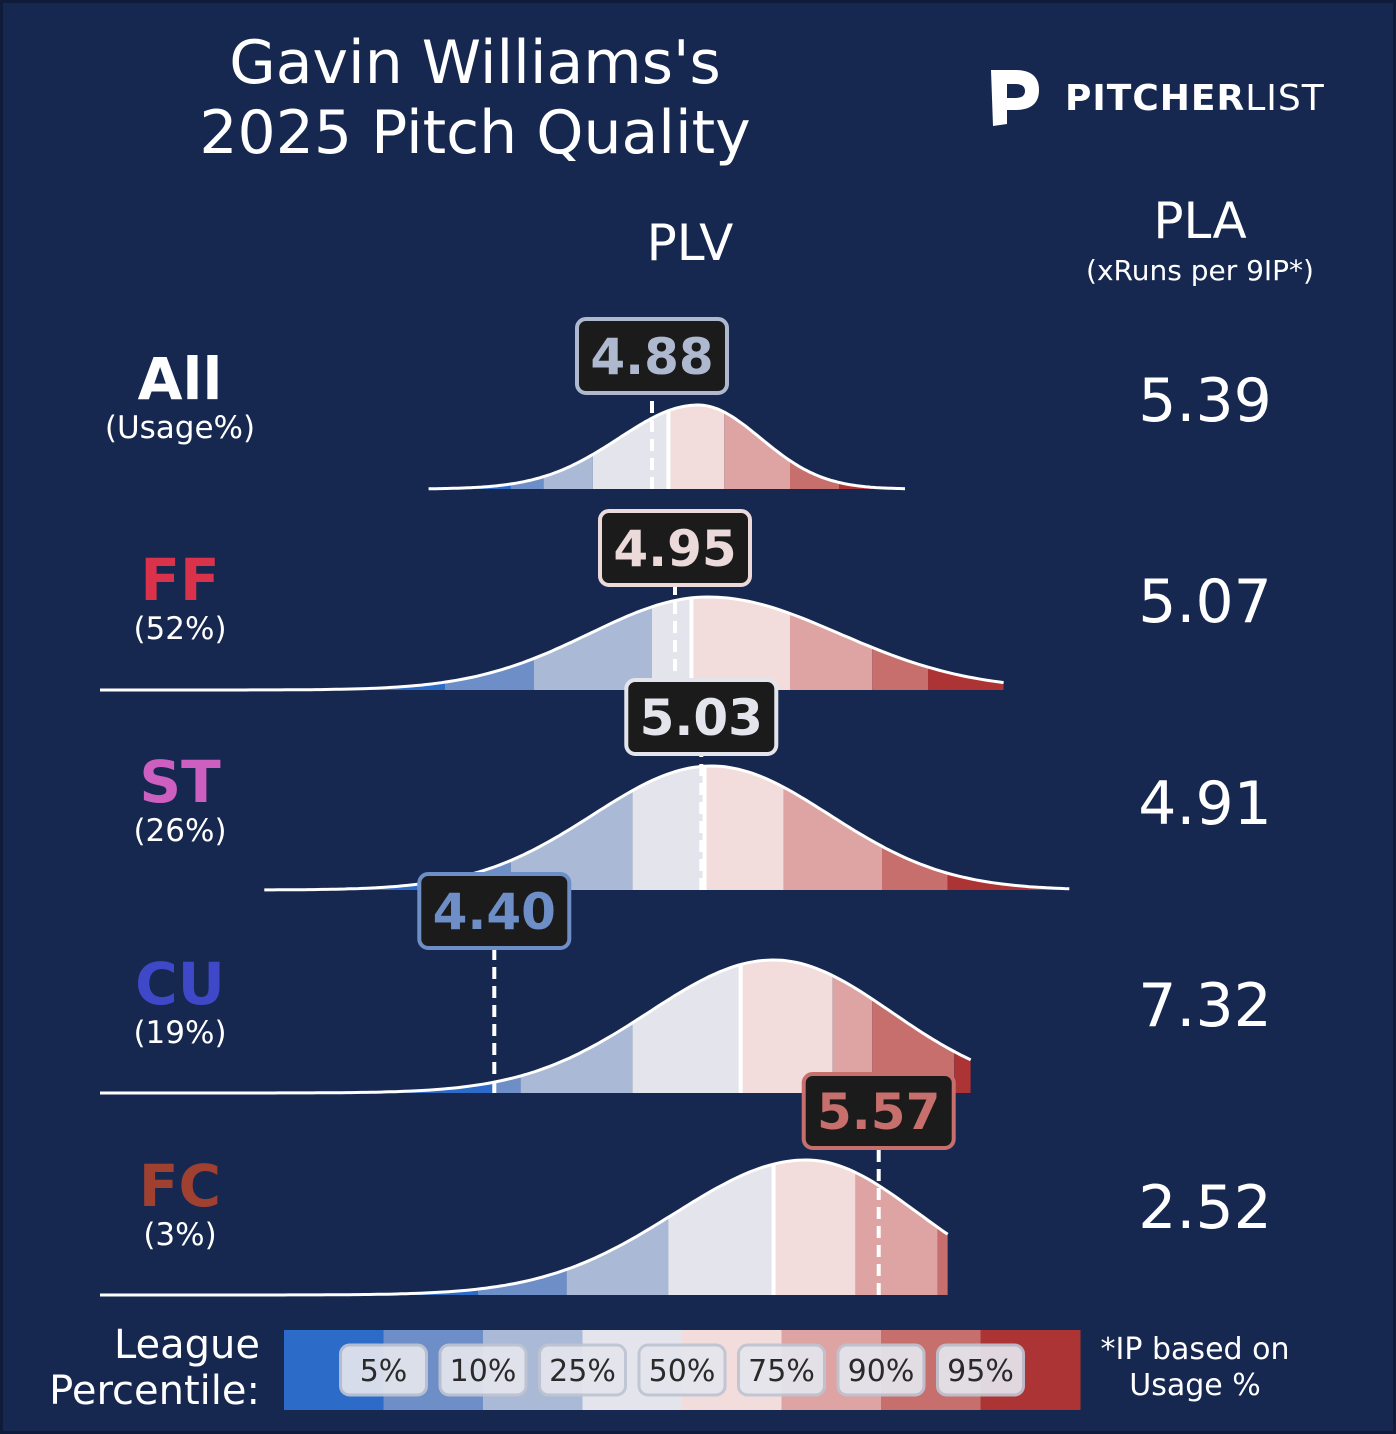 This screenshot has width=1396, height=1434. I want to click on plv-value-cu: 4.40, so click(494, 912).